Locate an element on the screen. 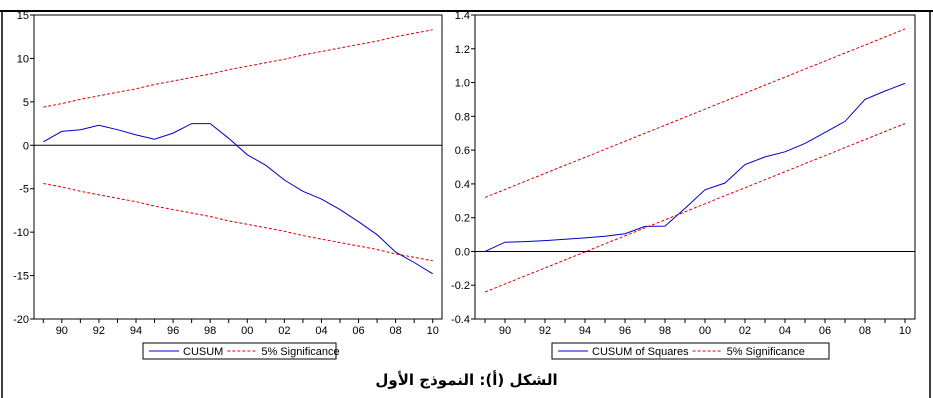 This screenshot has width=933, height=398. cusumsq-xtick-label: 98 is located at coordinates (665, 331).